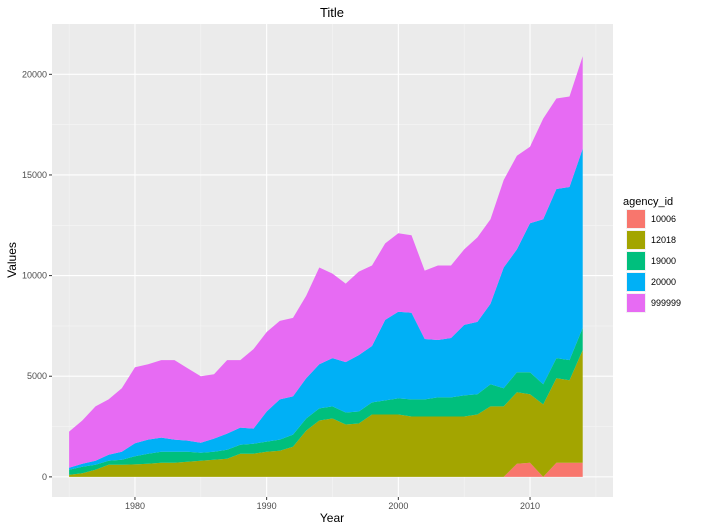 This screenshot has width=701, height=529. What do you see at coordinates (530, 506) in the screenshot?
I see `x-tick-label: 2010` at bounding box center [530, 506].